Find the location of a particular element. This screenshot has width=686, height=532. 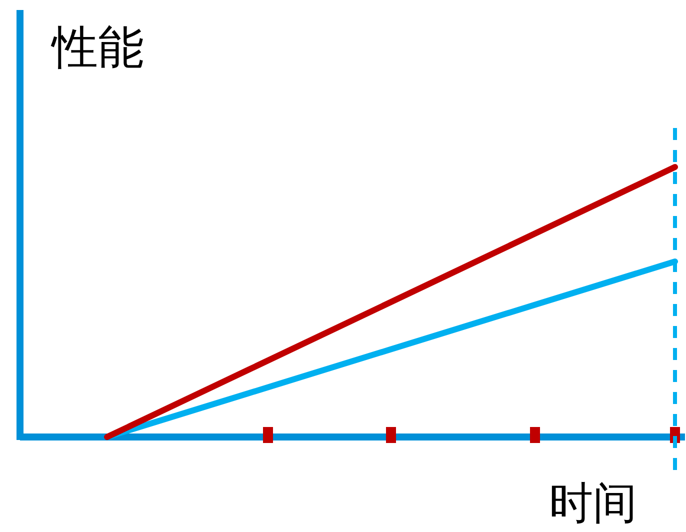

y-axis-title: 性能 is located at coordinates (97, 47).